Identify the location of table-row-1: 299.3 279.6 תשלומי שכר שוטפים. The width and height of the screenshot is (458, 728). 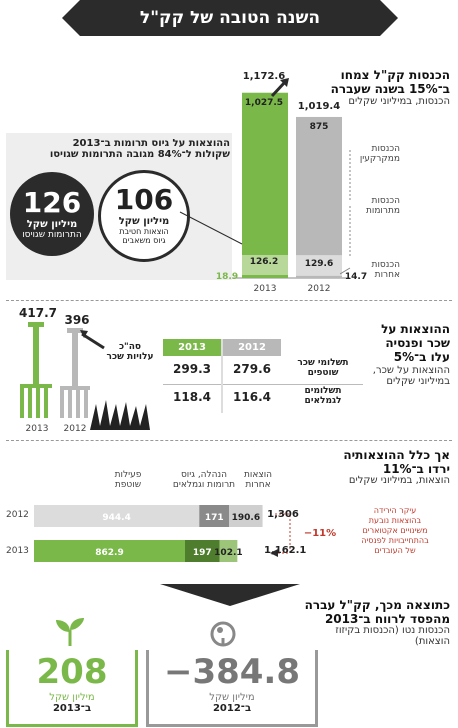
(263, 371).